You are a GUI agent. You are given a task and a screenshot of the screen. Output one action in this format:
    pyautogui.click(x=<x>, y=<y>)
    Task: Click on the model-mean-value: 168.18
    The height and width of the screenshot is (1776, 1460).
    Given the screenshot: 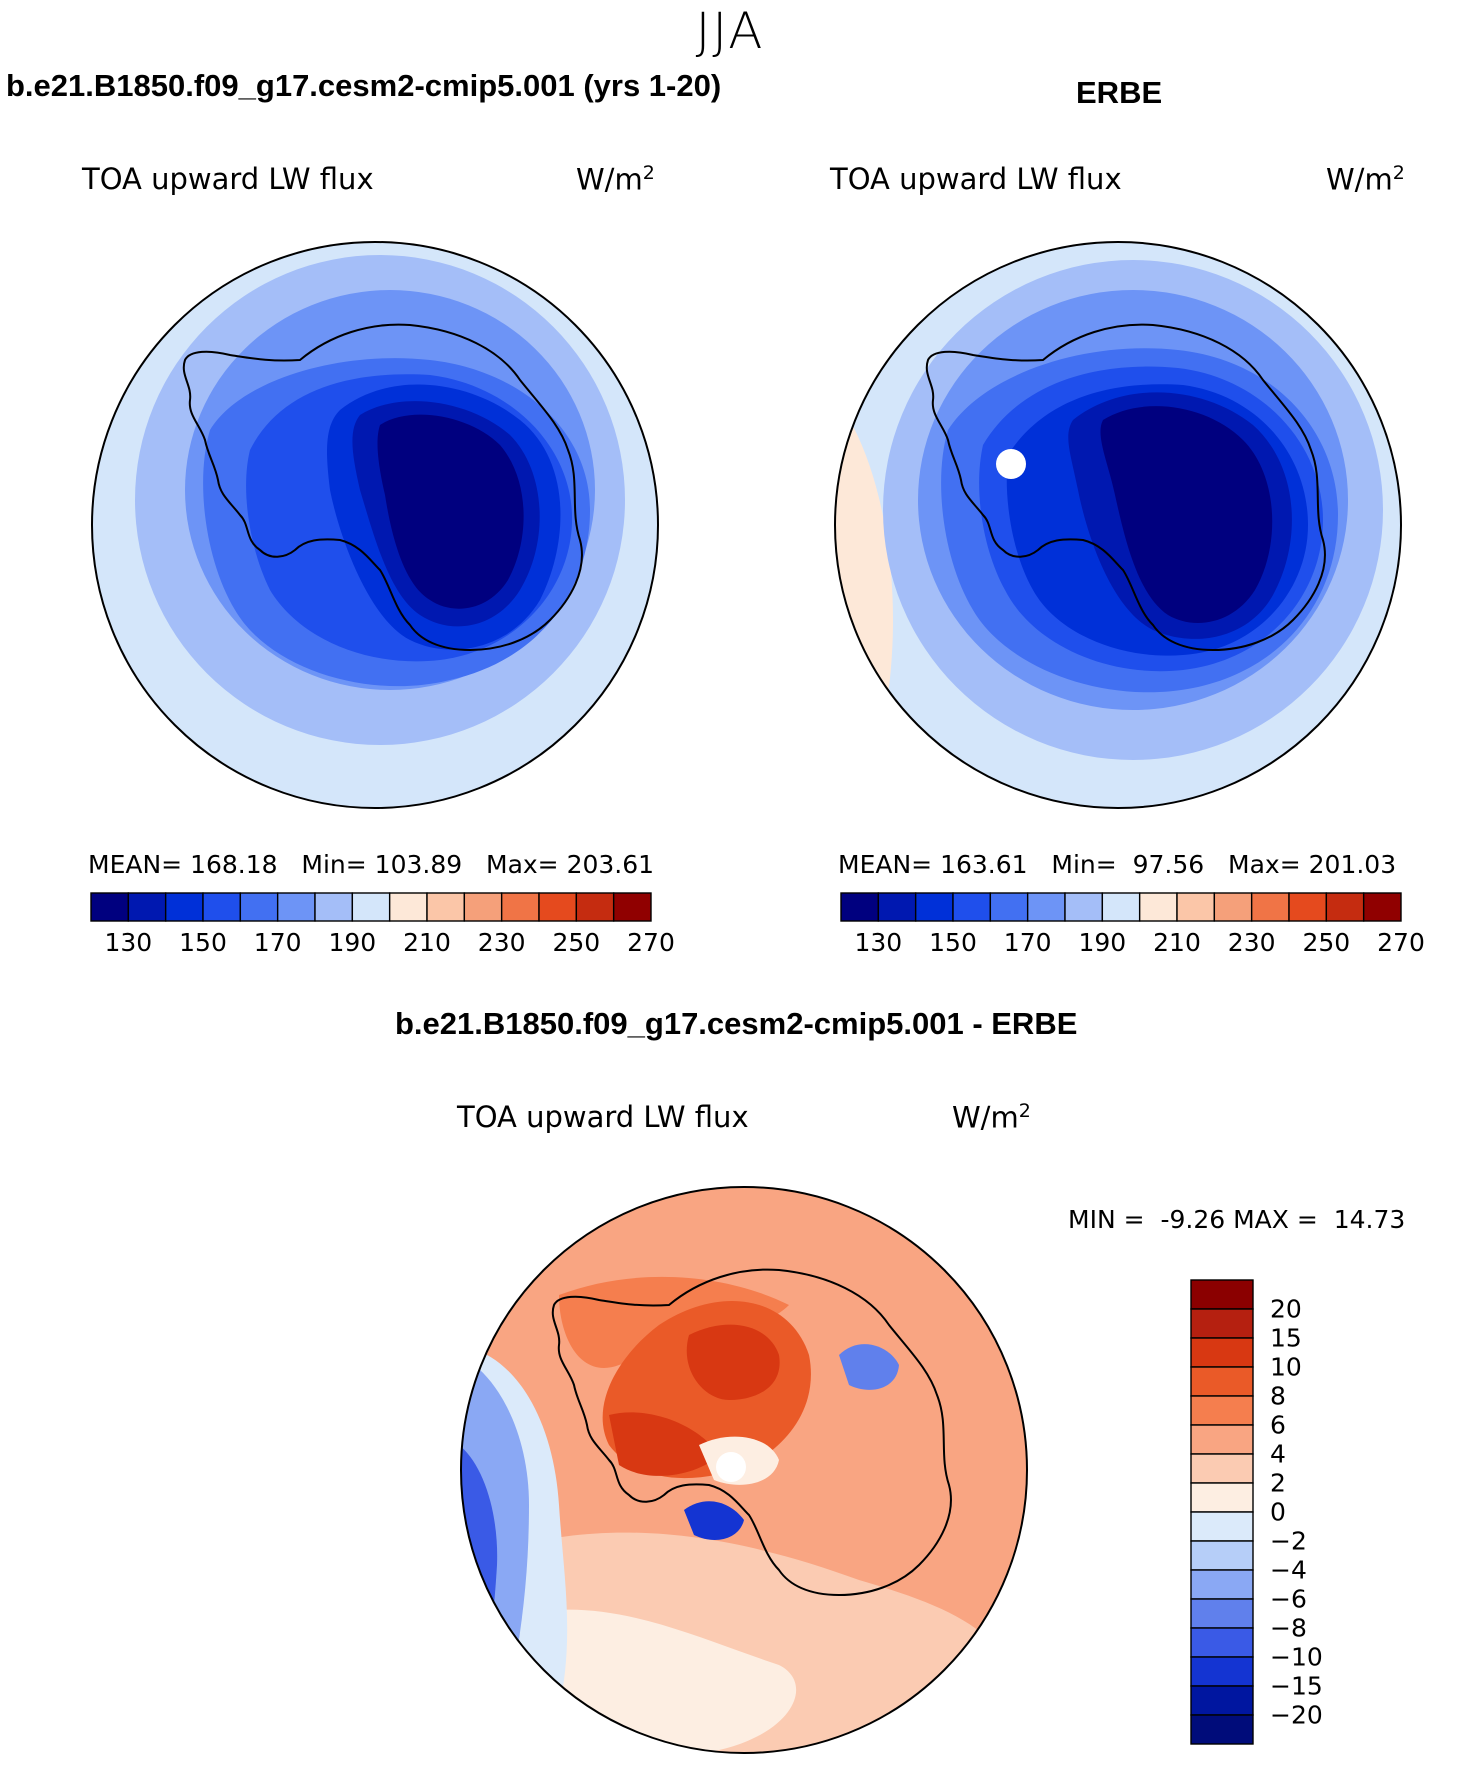 What is the action you would take?
    pyautogui.click(x=234, y=864)
    